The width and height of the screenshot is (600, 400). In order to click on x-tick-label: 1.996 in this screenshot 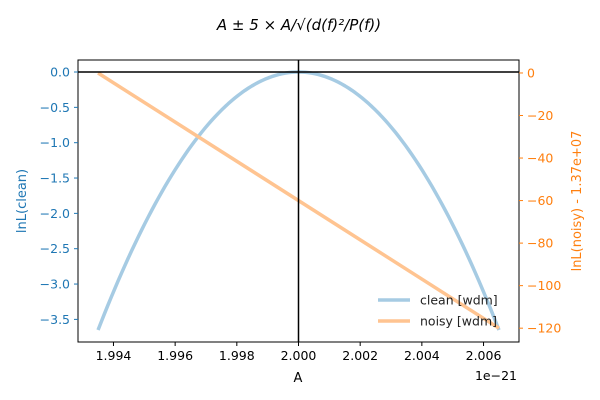, I will do `click(175, 355)`.